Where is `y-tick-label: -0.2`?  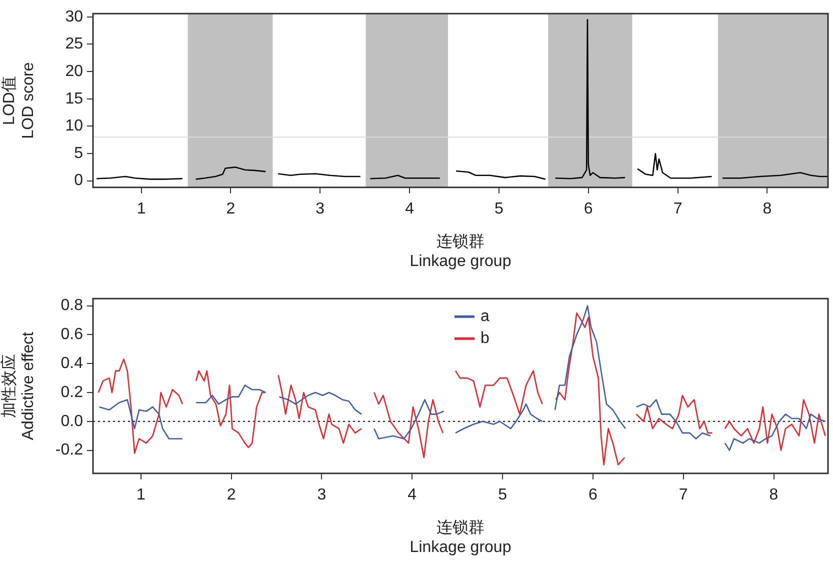
y-tick-label: -0.2 is located at coordinates (69, 450).